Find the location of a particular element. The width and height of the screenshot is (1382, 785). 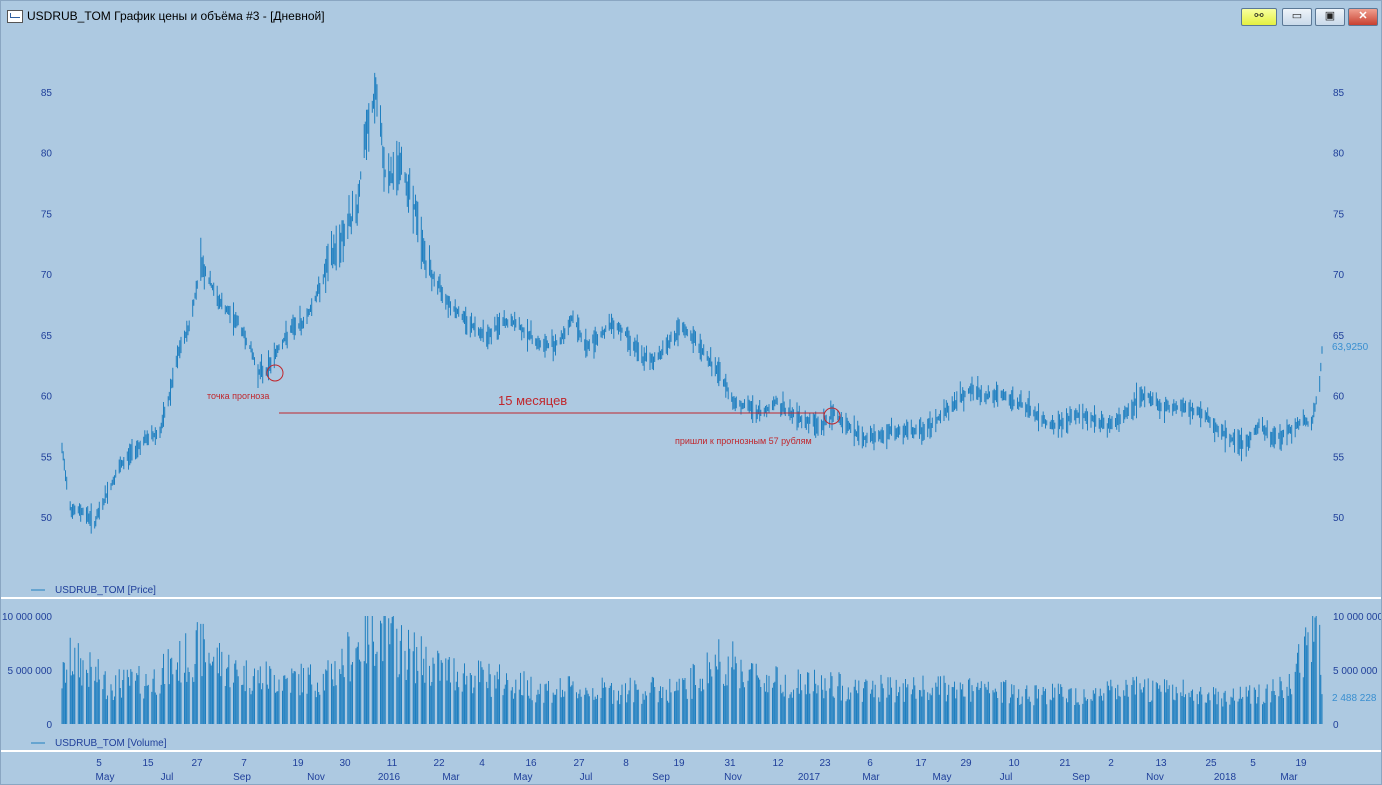

price-y-tick-right: 65 is located at coordinates (1339, 336).